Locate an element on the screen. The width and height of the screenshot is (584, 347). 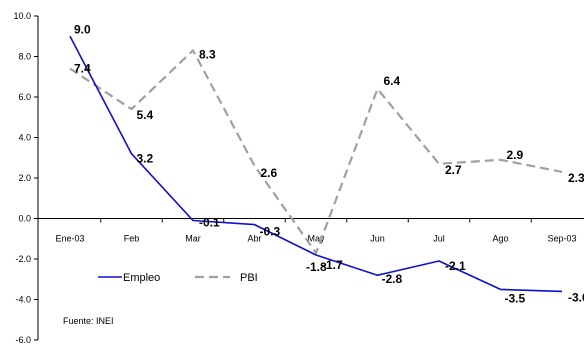
data-label-empleo: -2.8 is located at coordinates (392, 279).